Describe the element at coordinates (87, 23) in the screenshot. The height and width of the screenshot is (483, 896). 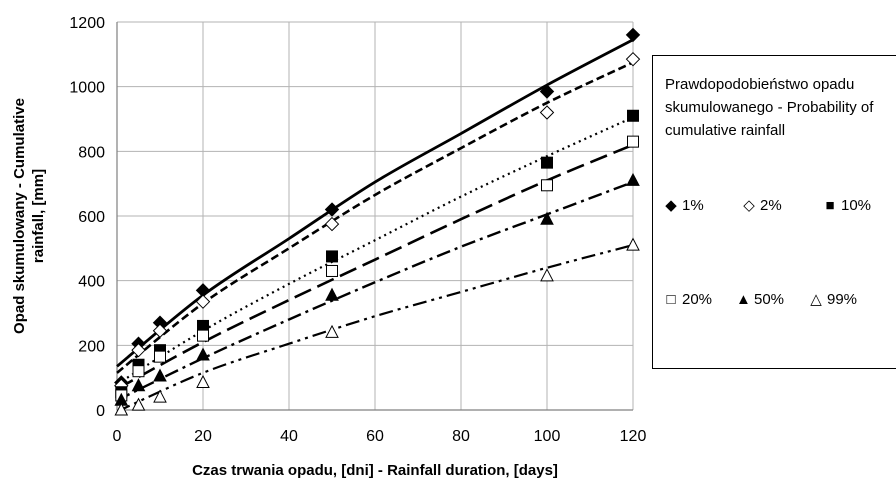
I see `y-tick-label: 1200` at that location.